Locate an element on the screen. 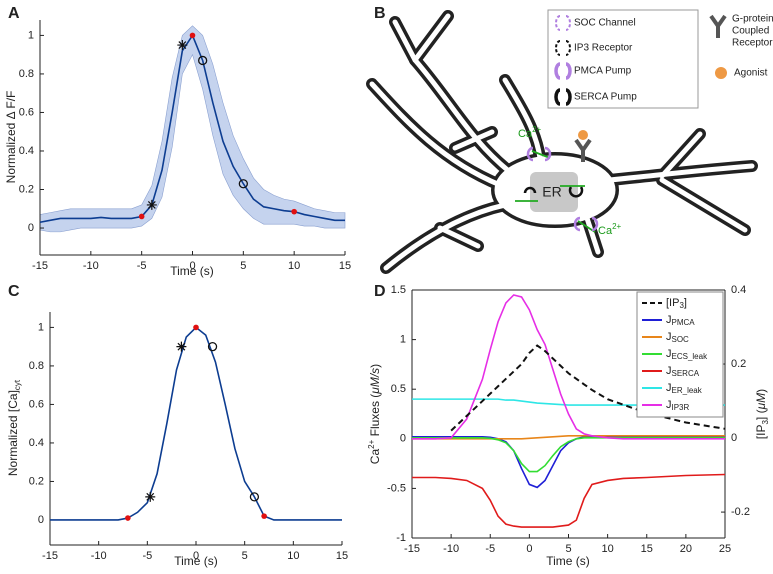 The height and width of the screenshot is (574, 773). er-label: ER is located at coordinates (551, 192).